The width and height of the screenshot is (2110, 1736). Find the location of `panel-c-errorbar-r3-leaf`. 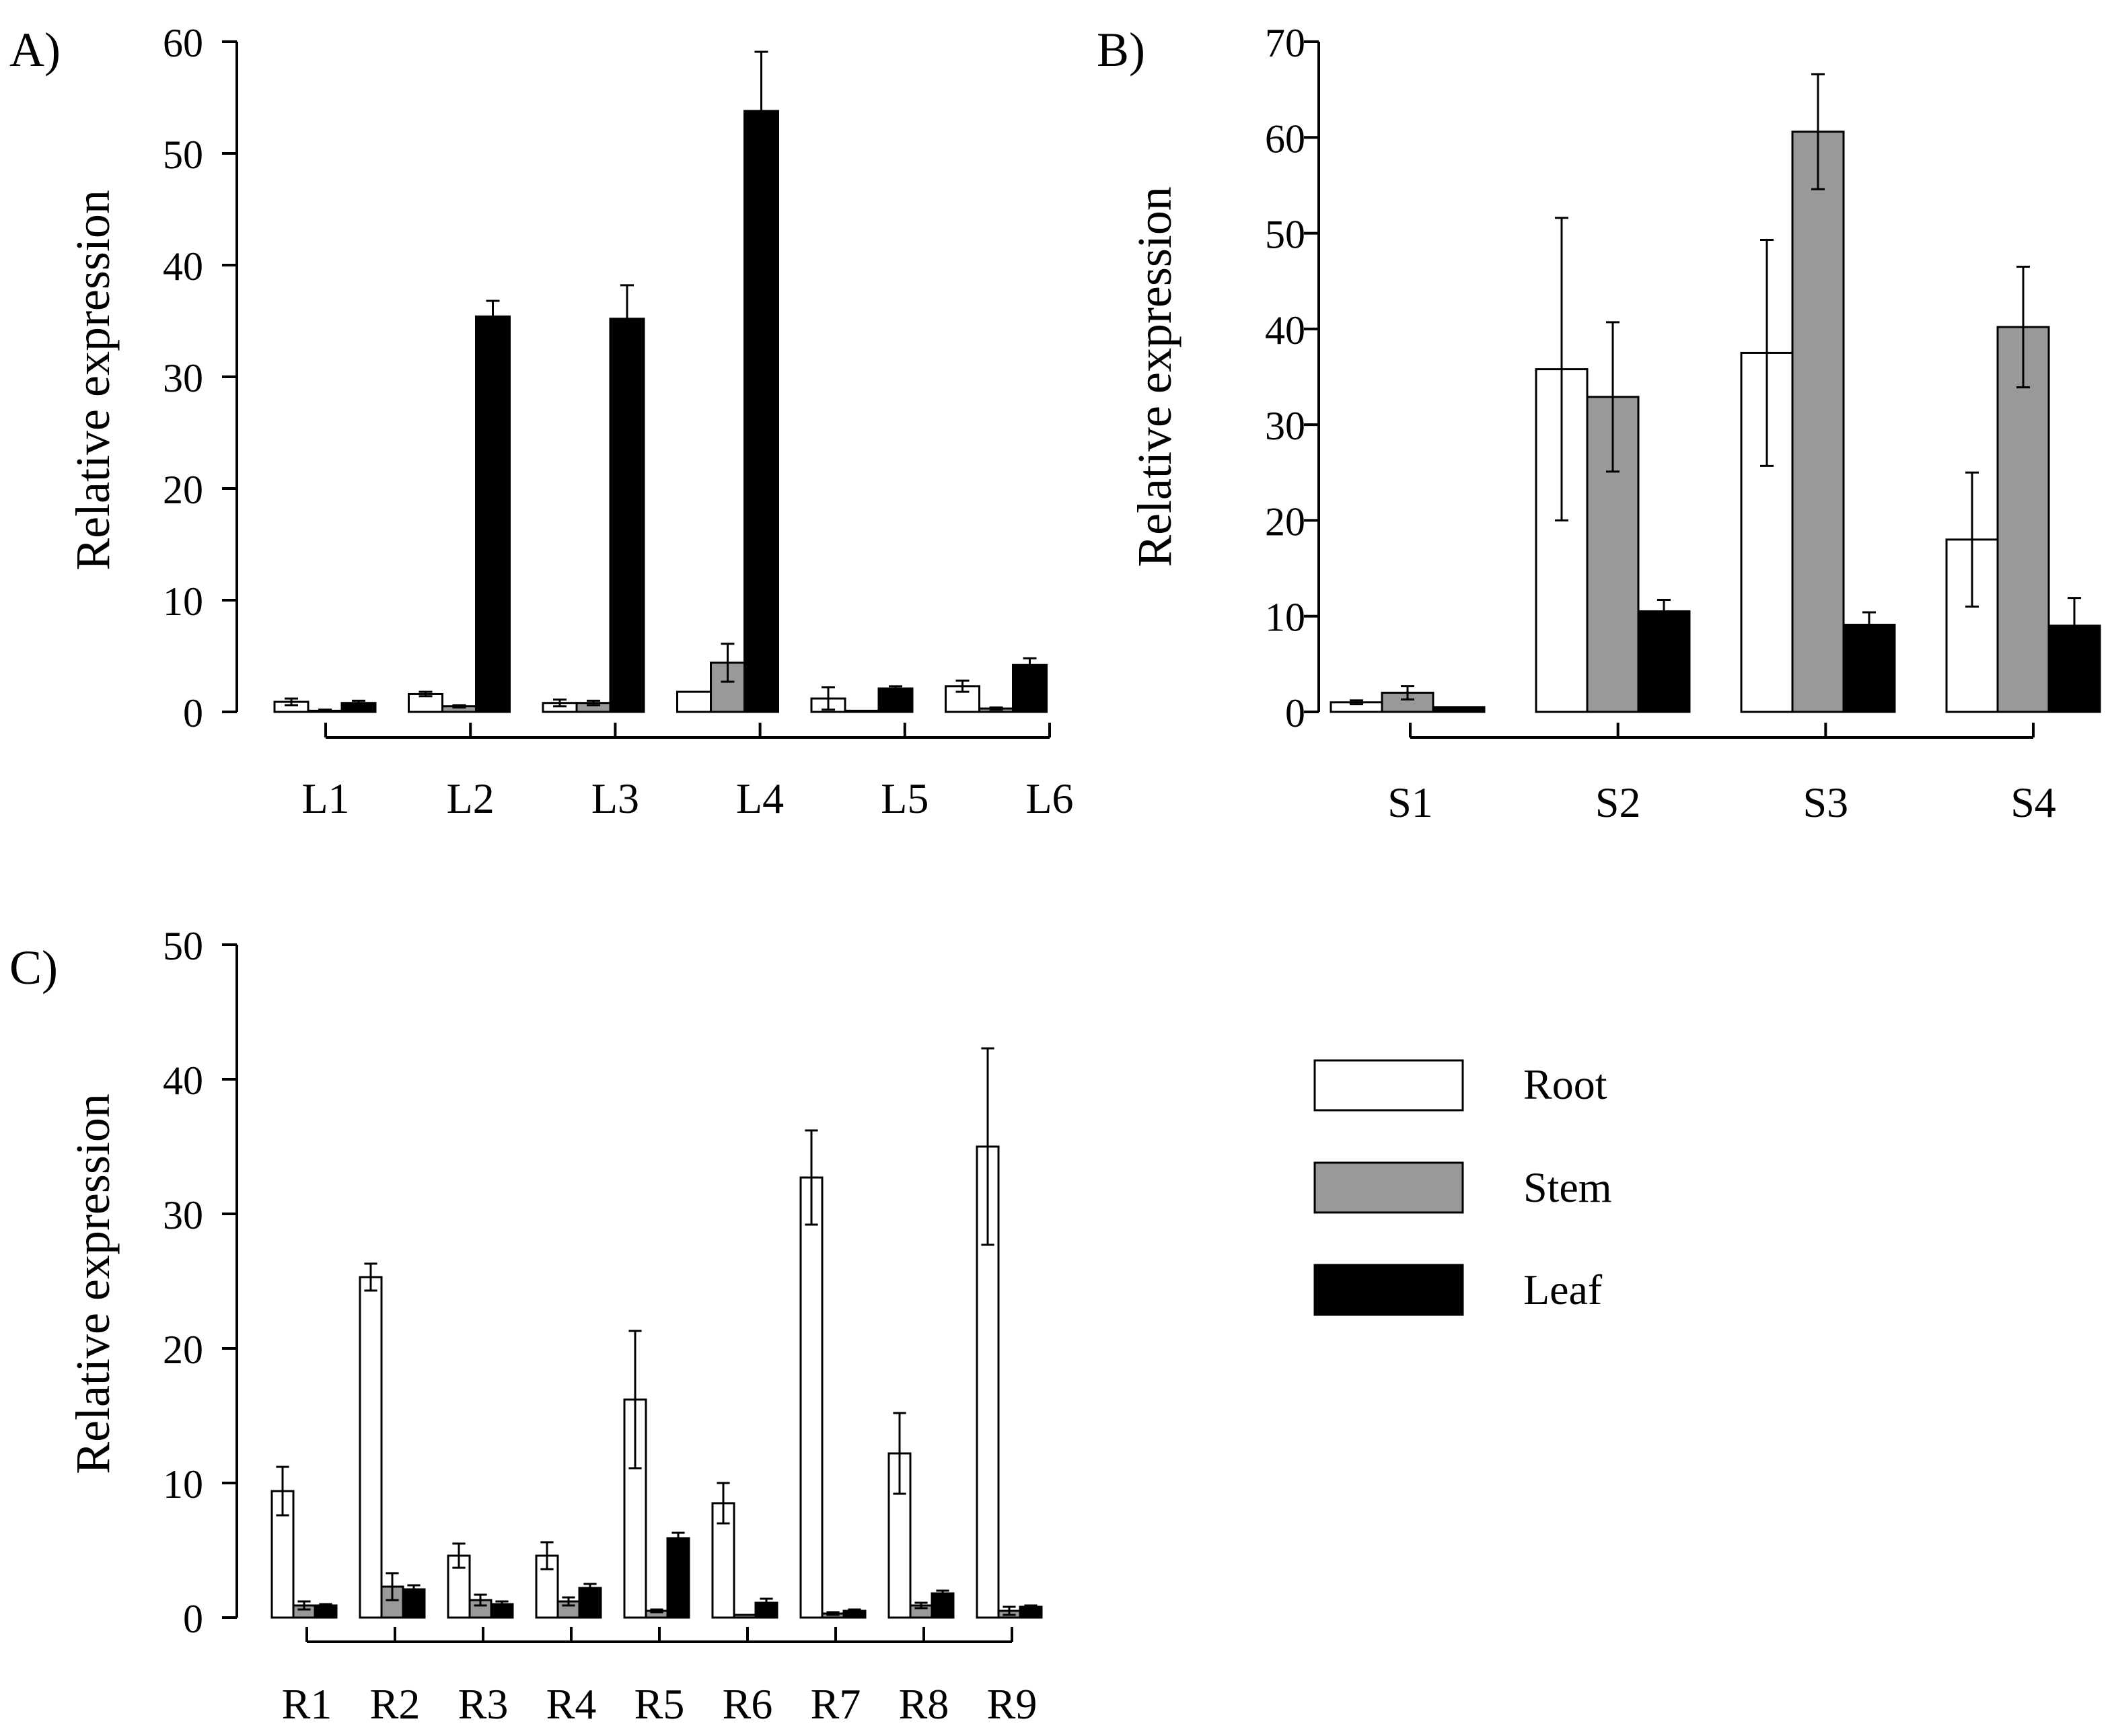

panel-c-errorbar-r3-leaf is located at coordinates (502, 1604).